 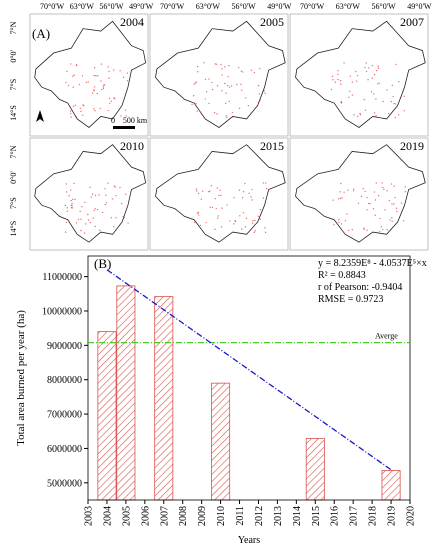 What do you see at coordinates (316, 516) in the screenshot?
I see `x-tick-label: 2015` at bounding box center [316, 516].